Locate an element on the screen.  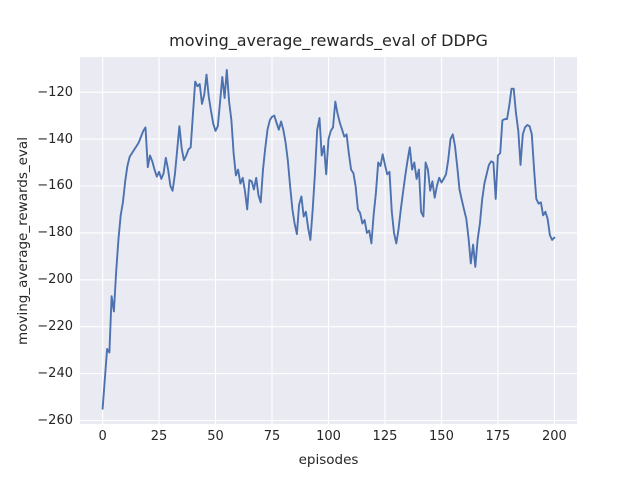
x-tick-label: 25 is located at coordinates (159, 436).